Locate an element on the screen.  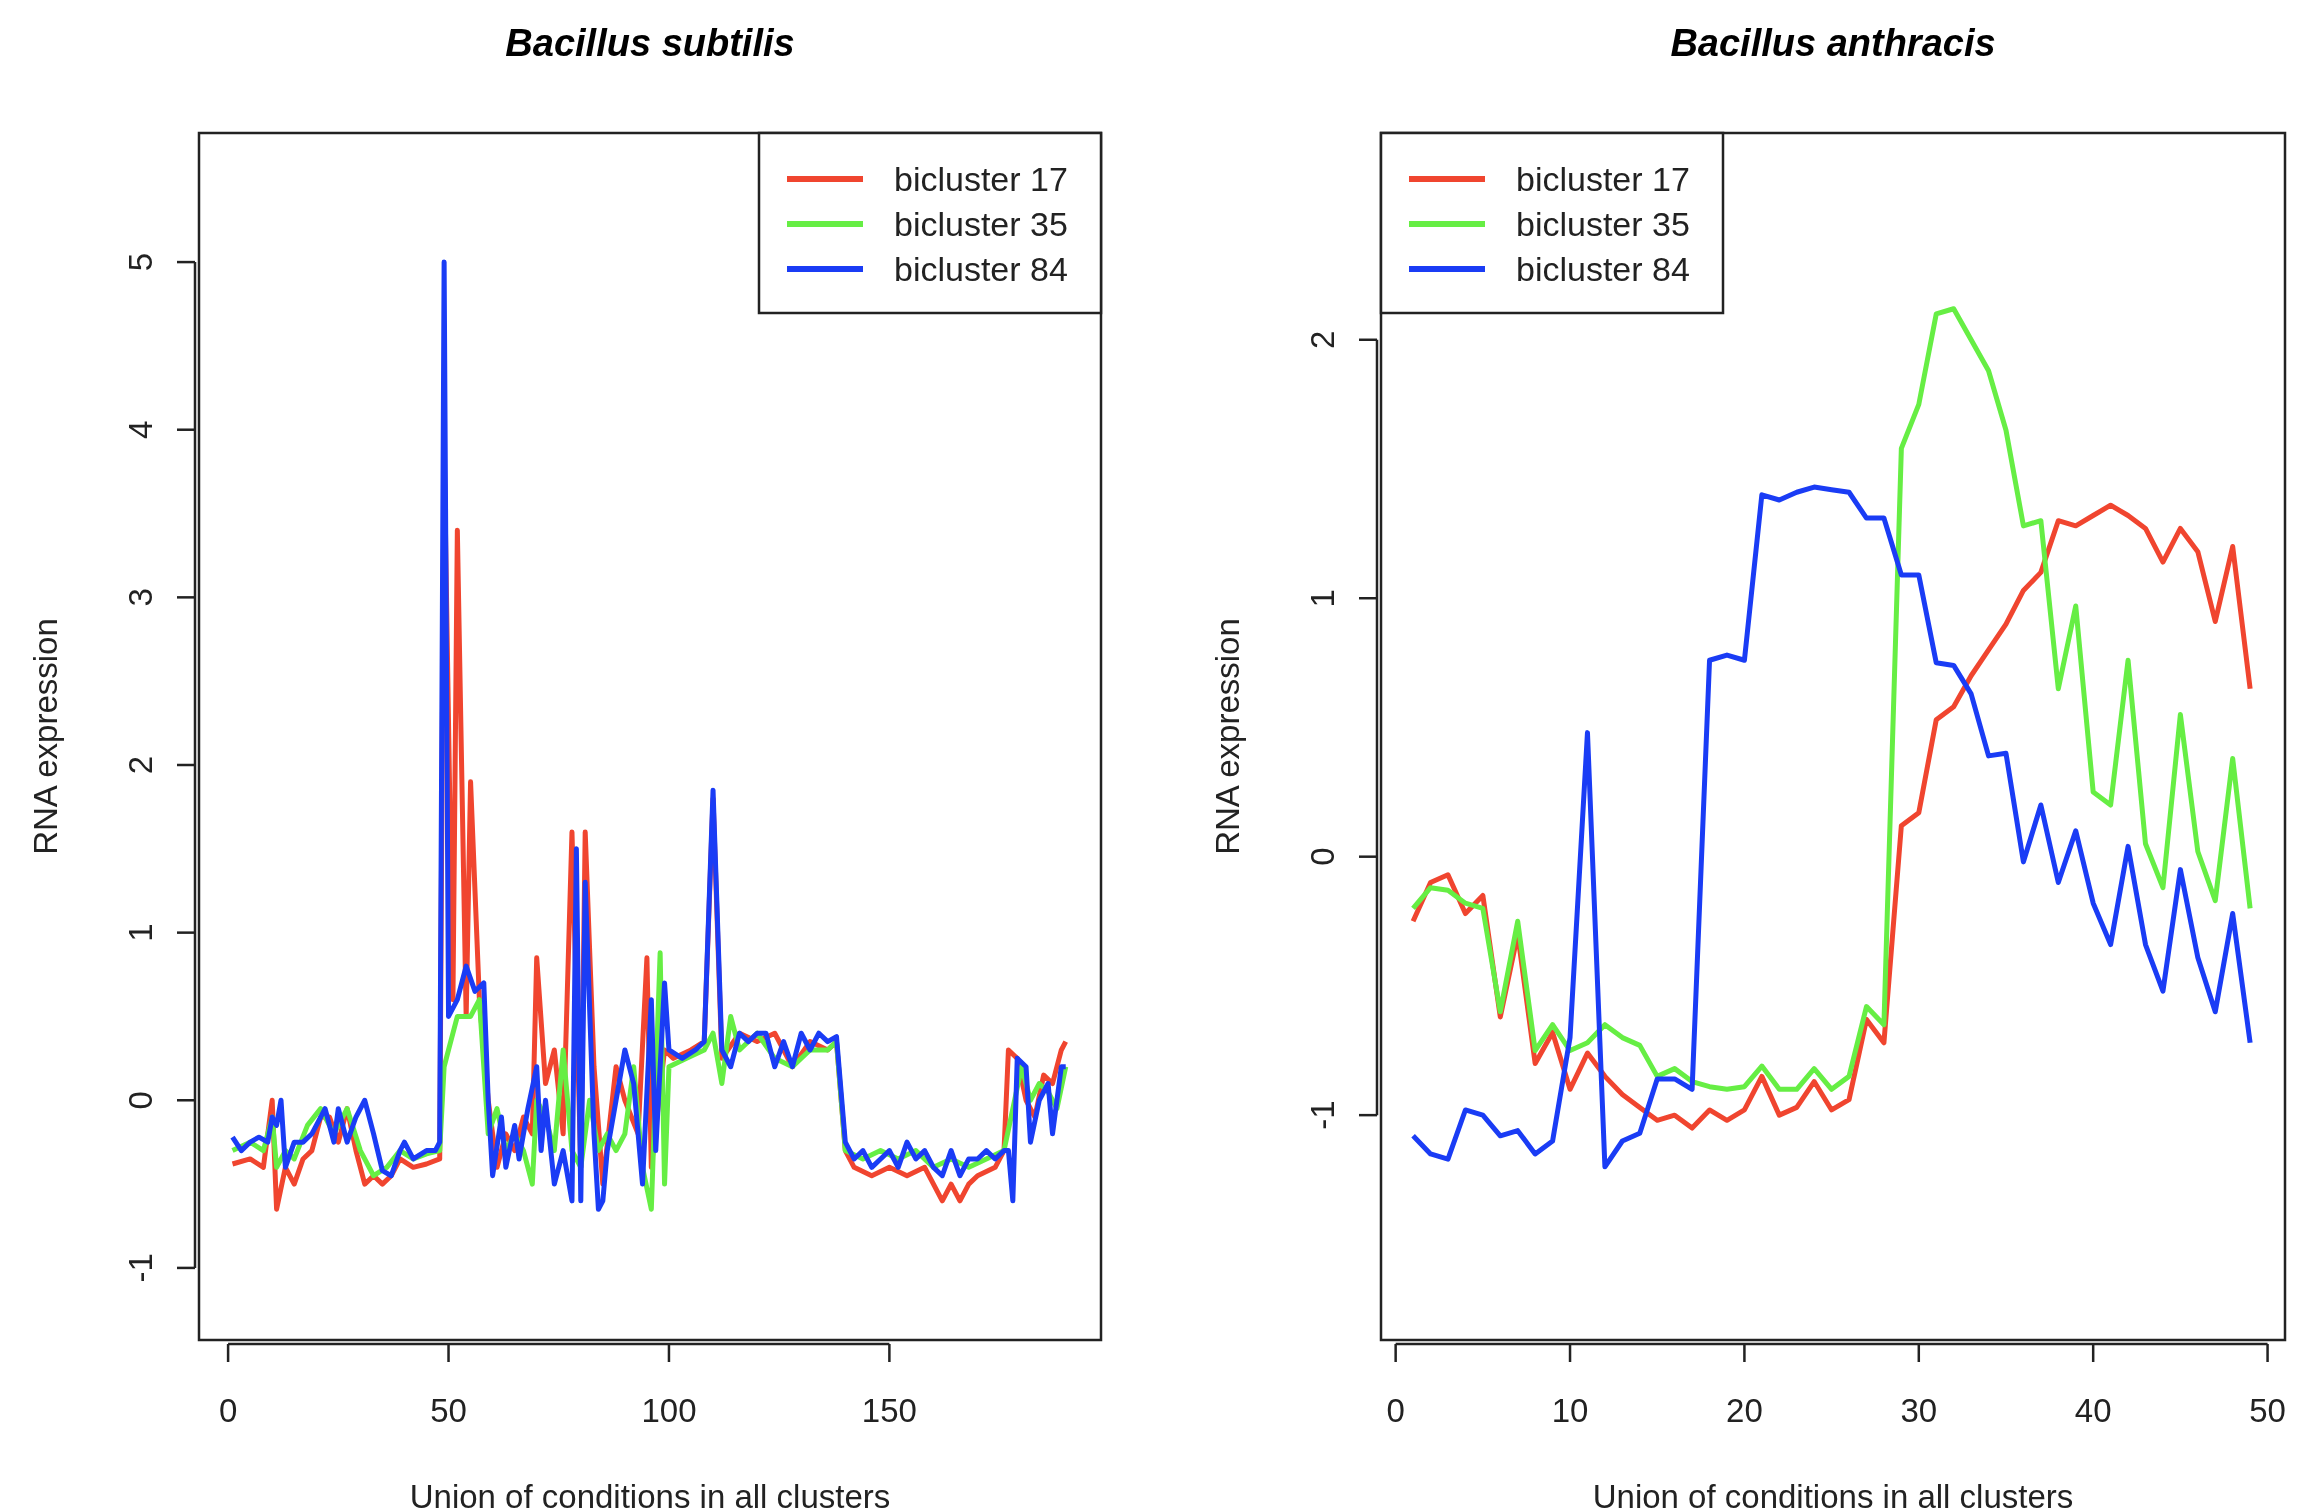
x-tick-label: 10 is located at coordinates (1570, 1410).